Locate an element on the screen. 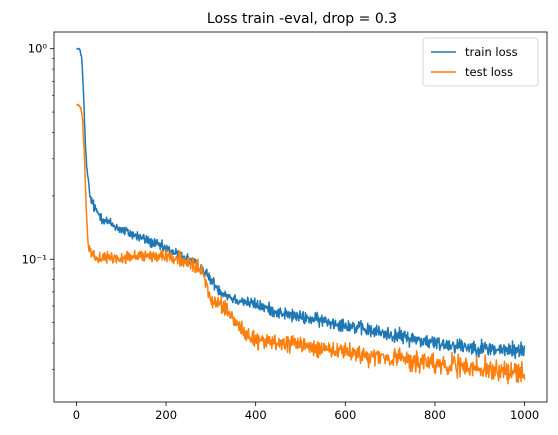  x-tick-label: 400 is located at coordinates (256, 415).